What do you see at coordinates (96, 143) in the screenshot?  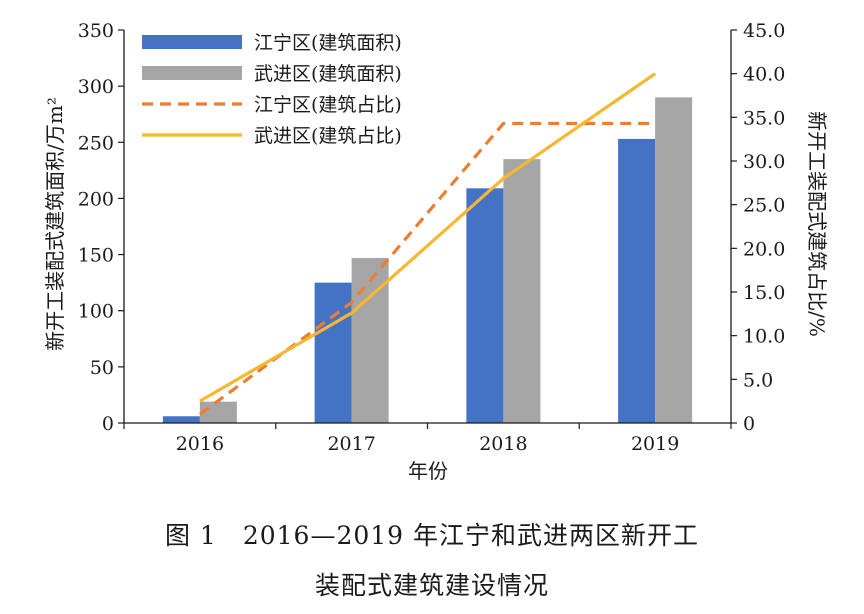 I see `y-left-tick-label: 250` at bounding box center [96, 143].